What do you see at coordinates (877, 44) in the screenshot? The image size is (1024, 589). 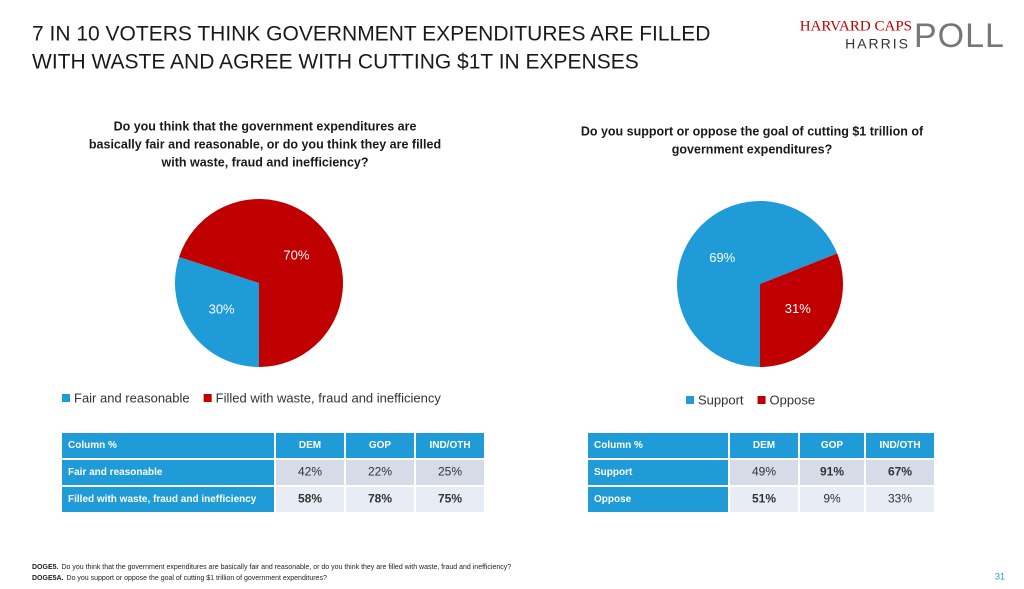 I see `logo-middle: HARRIS` at bounding box center [877, 44].